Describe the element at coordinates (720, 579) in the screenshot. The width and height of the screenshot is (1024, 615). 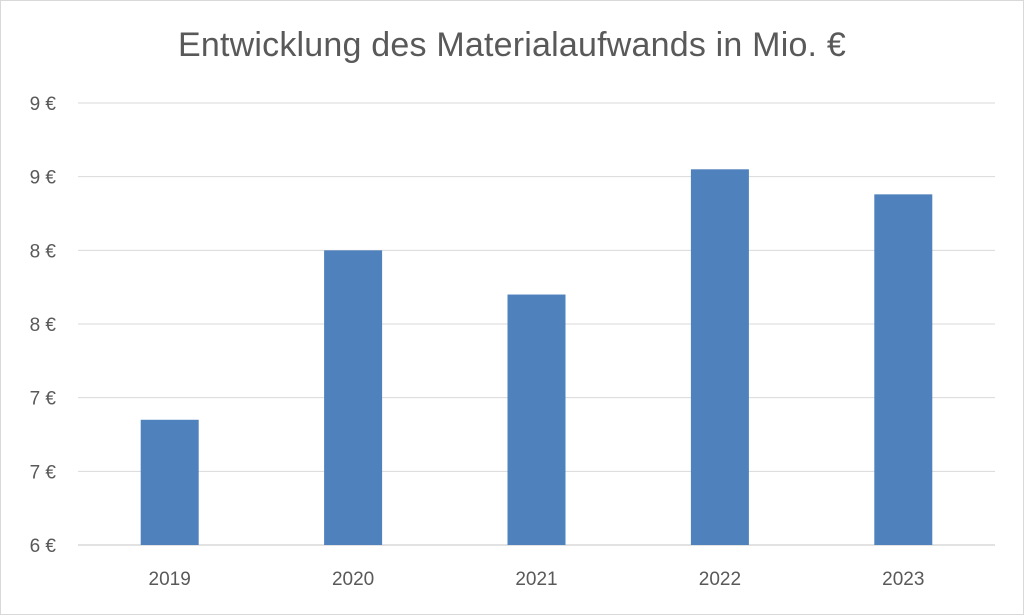
I see `x-tick-label: 2022` at that location.